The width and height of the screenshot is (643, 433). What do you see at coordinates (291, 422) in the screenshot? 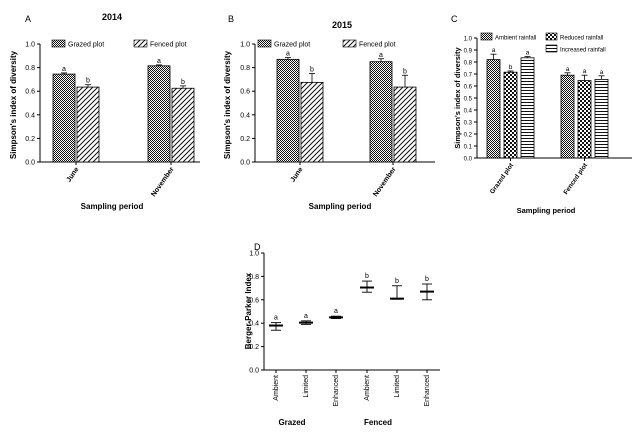
I see `group-label: Grazed` at bounding box center [291, 422].